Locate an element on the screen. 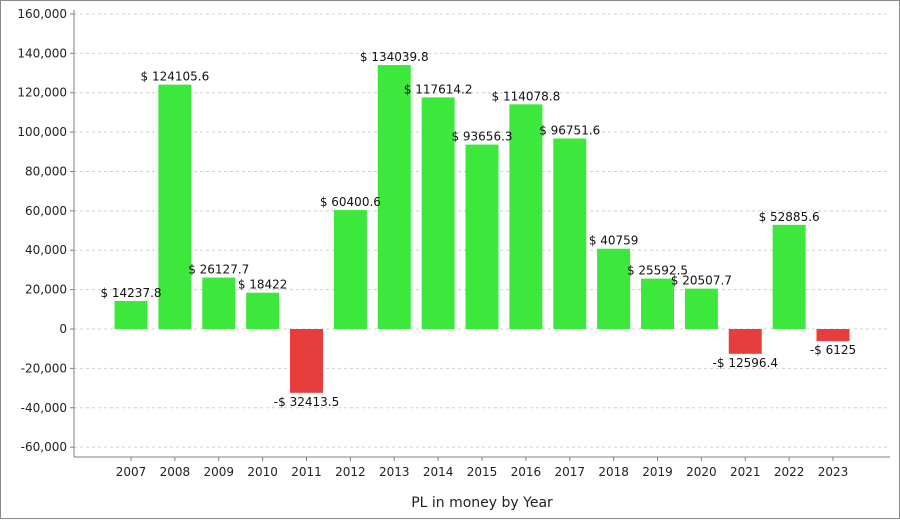 This screenshot has height=520, width=900. data-label: $ 117614.2 is located at coordinates (438, 89).